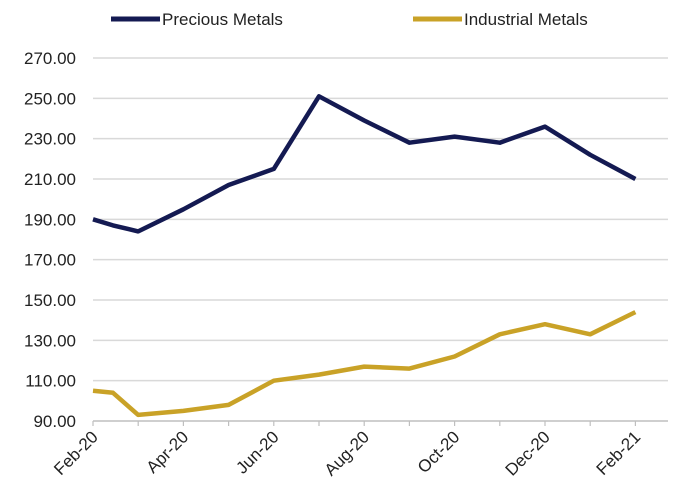 The image size is (685, 504). What do you see at coordinates (50, 58) in the screenshot?
I see `y-tick-label: 270.00` at bounding box center [50, 58].